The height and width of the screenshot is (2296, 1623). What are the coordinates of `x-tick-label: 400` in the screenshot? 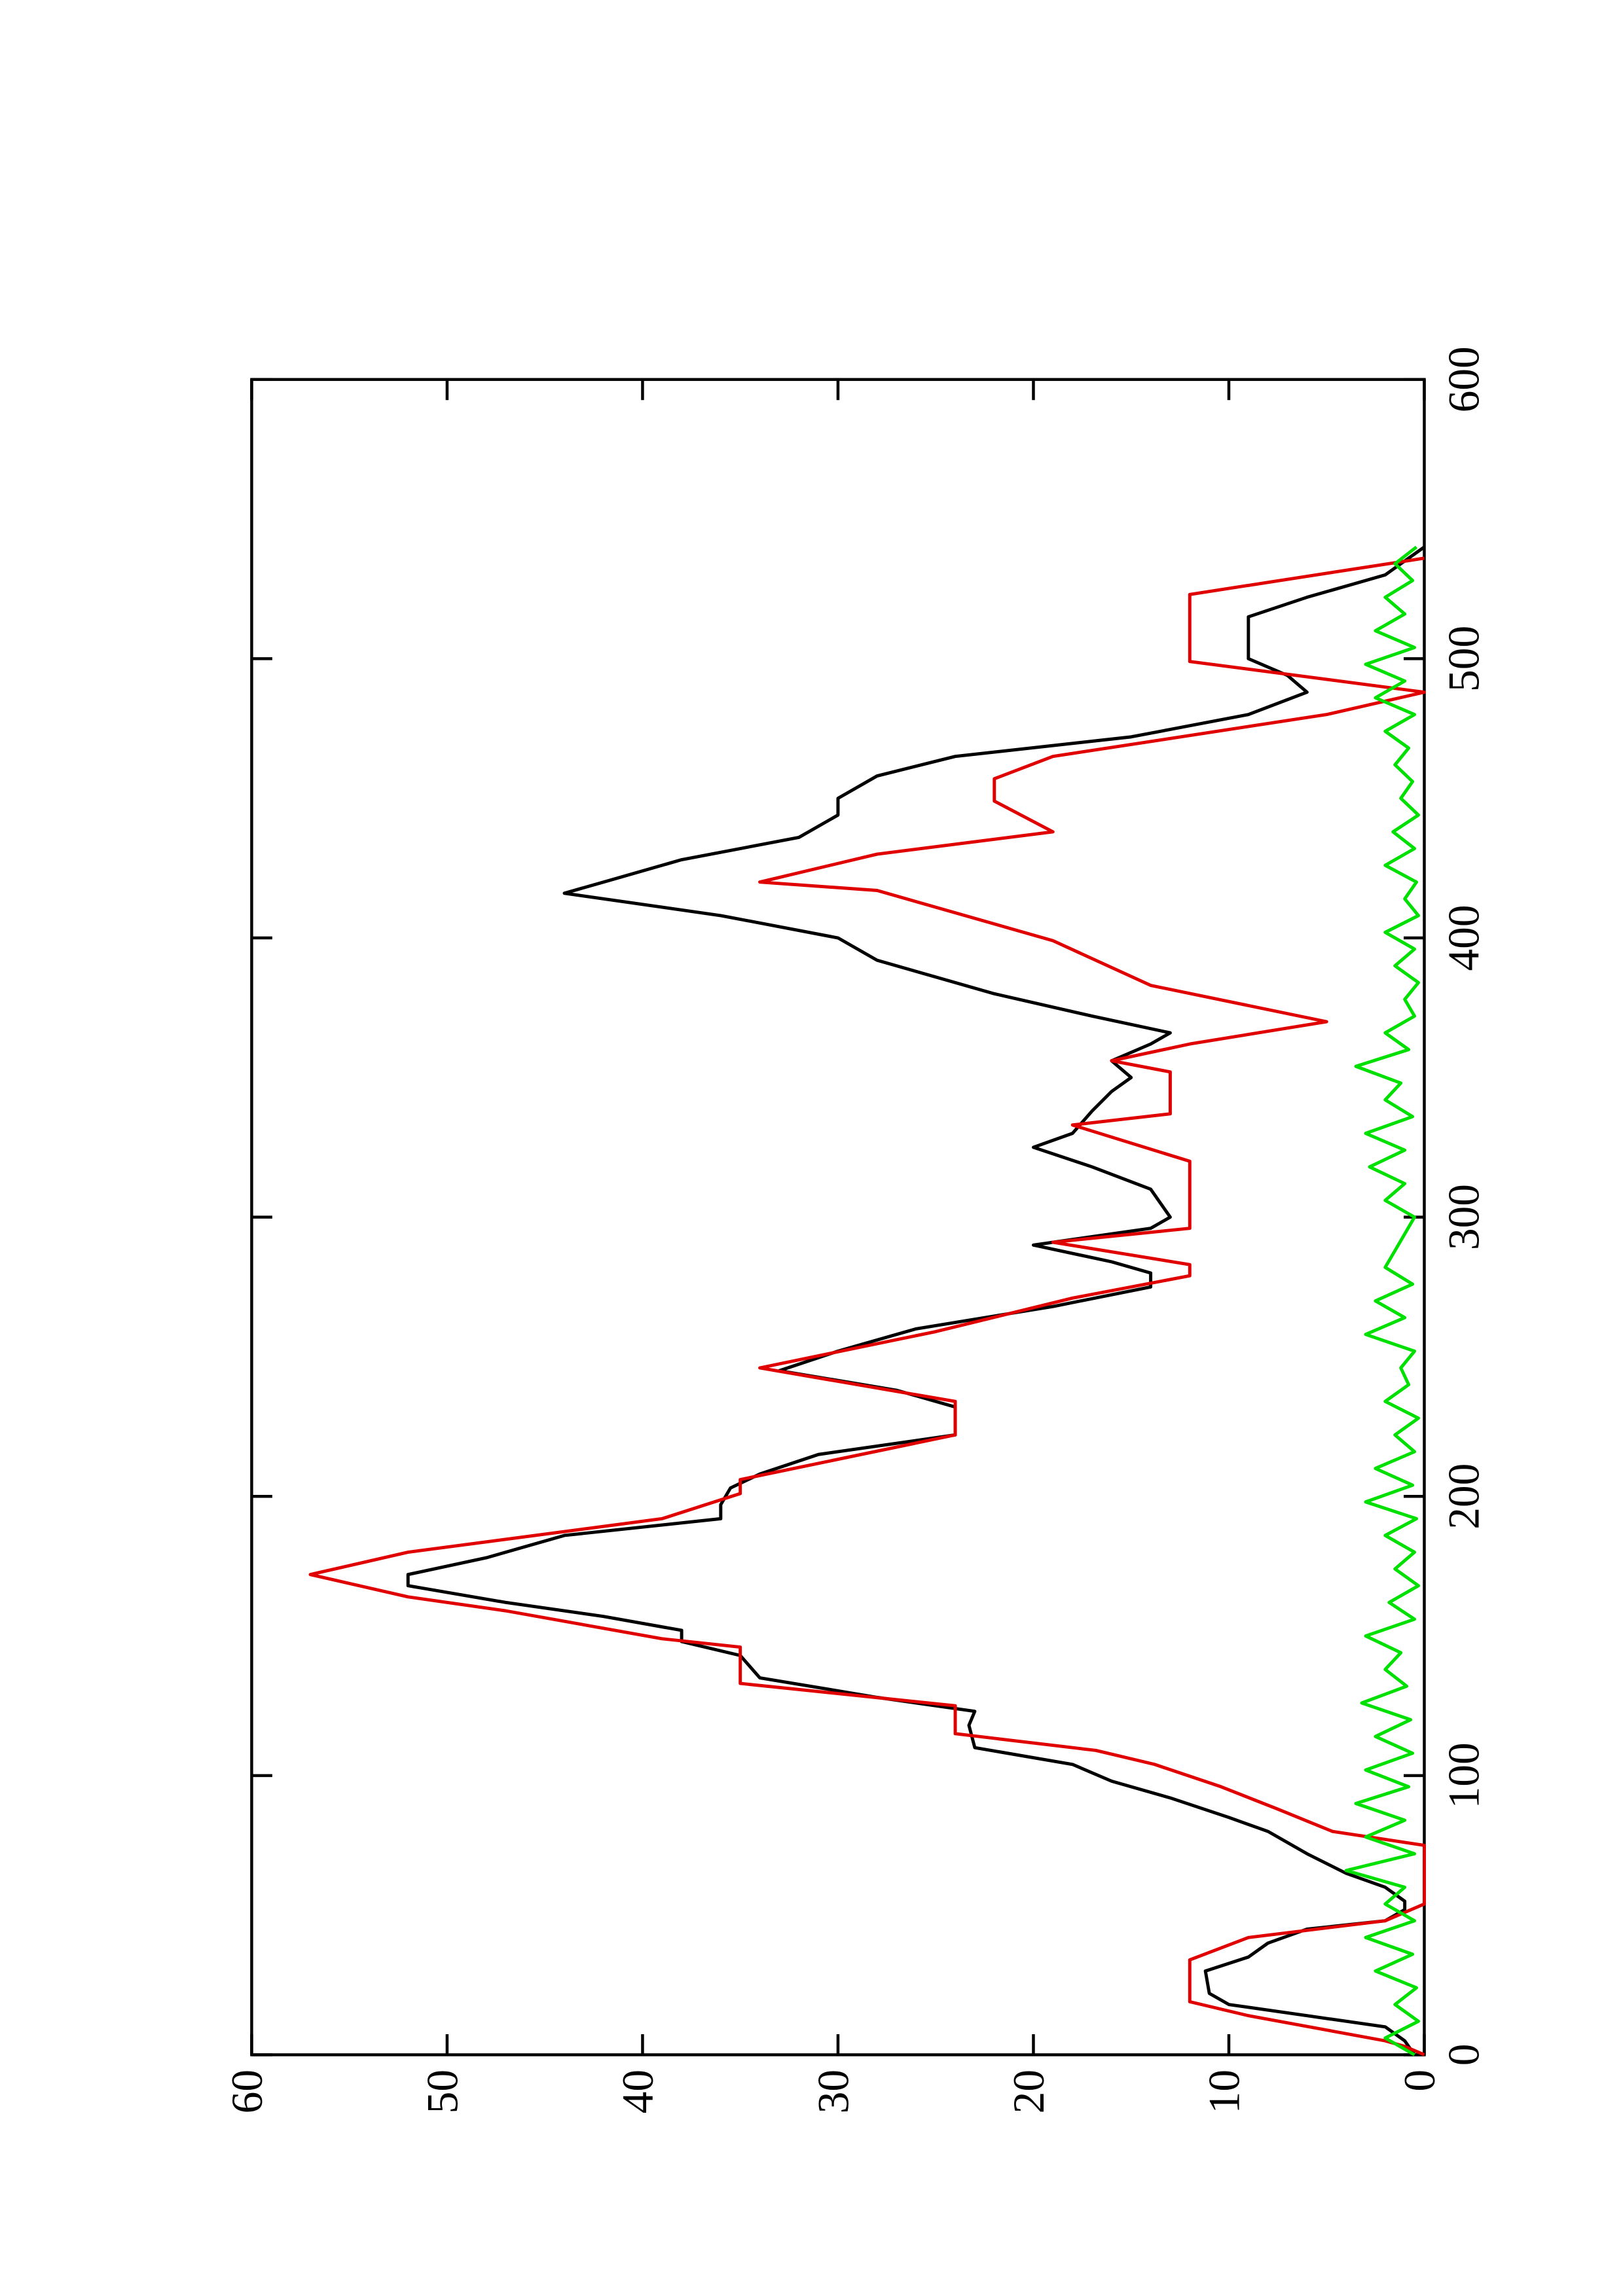 It's located at (1463, 938).